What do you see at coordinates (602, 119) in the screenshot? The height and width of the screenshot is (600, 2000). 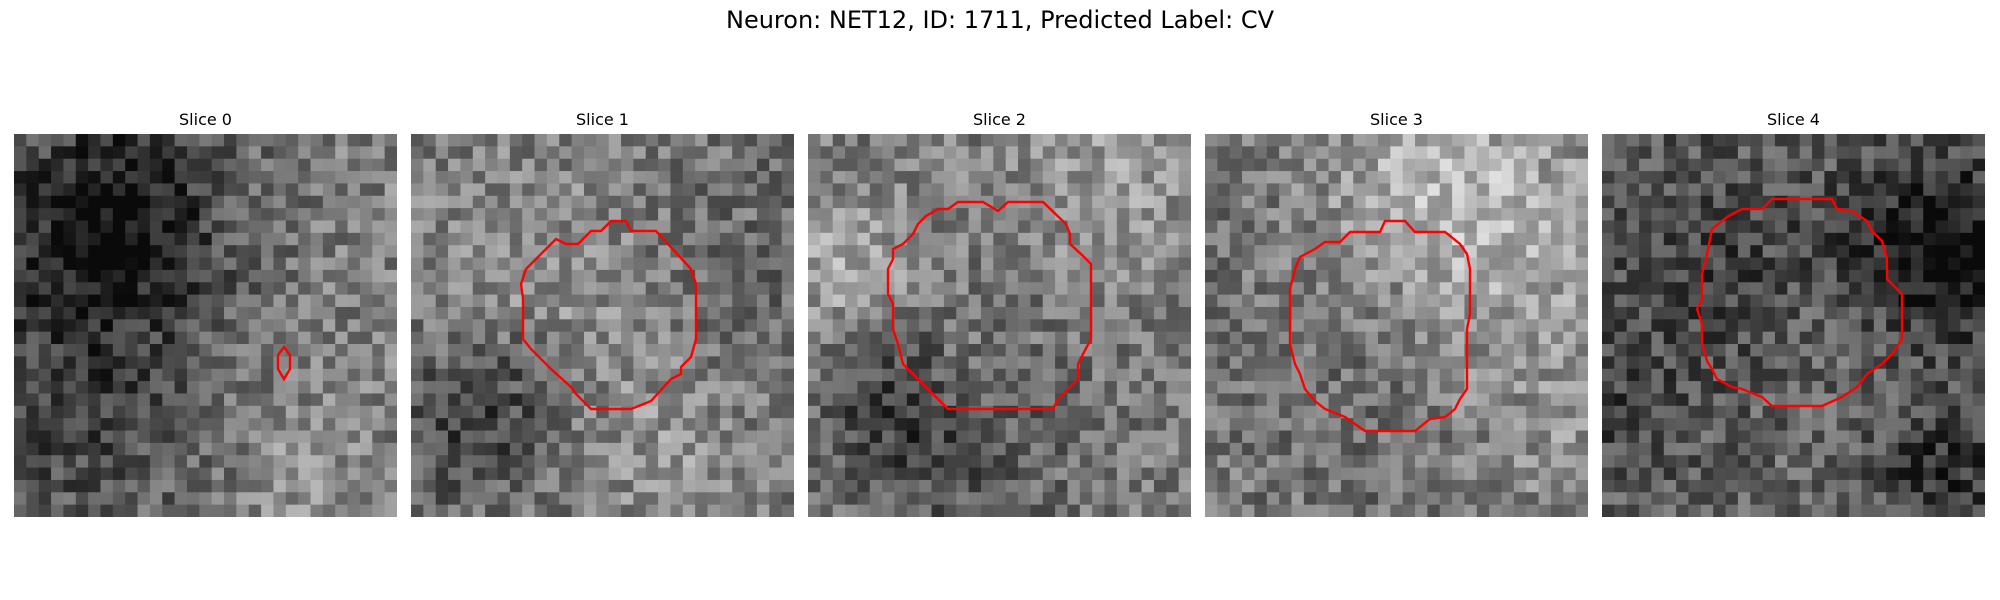 I see `slice-title: Slice 1` at bounding box center [602, 119].